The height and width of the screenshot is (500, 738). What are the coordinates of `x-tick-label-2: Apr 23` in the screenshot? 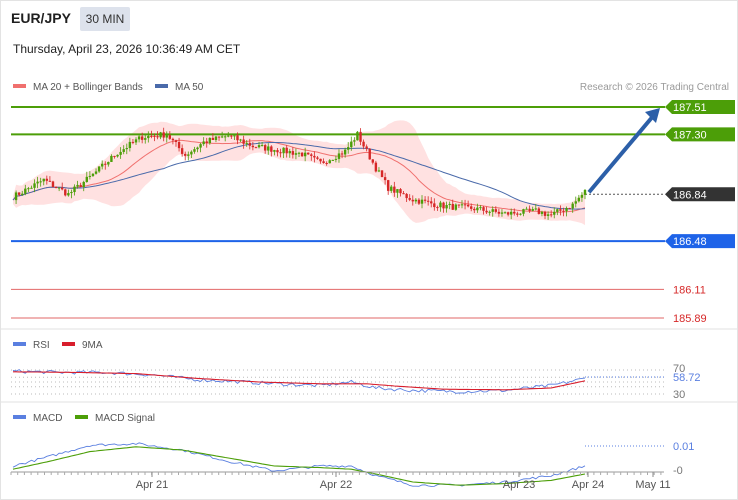 It's located at (519, 485).